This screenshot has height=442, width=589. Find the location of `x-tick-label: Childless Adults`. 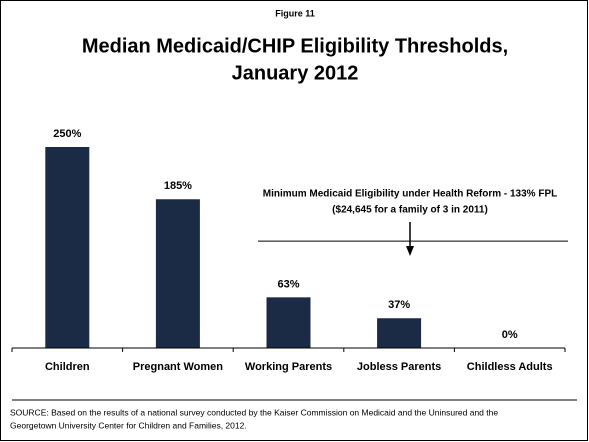

x-tick-label: Childless Adults is located at coordinates (510, 367).